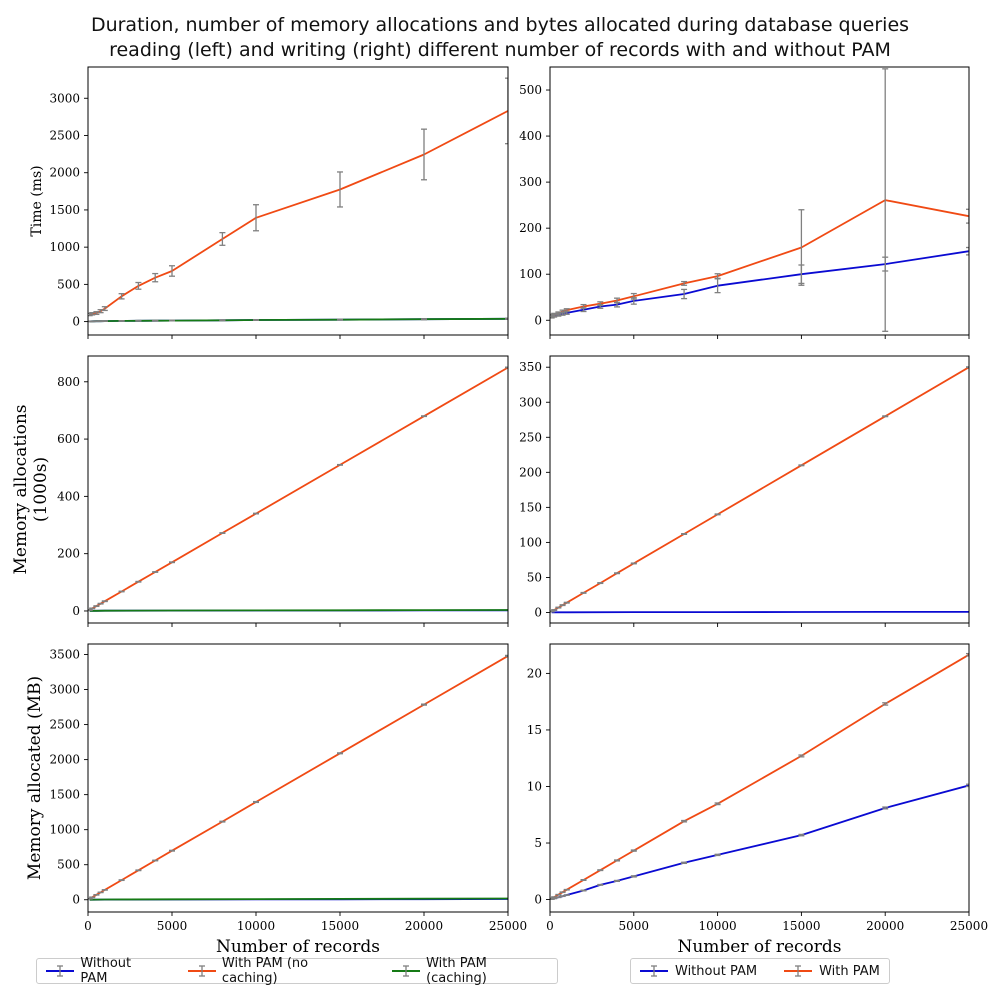 This screenshot has height=1000, width=1000. What do you see at coordinates (68, 382) in the screenshot?
I see `y-tick-label: 800` at bounding box center [68, 382].